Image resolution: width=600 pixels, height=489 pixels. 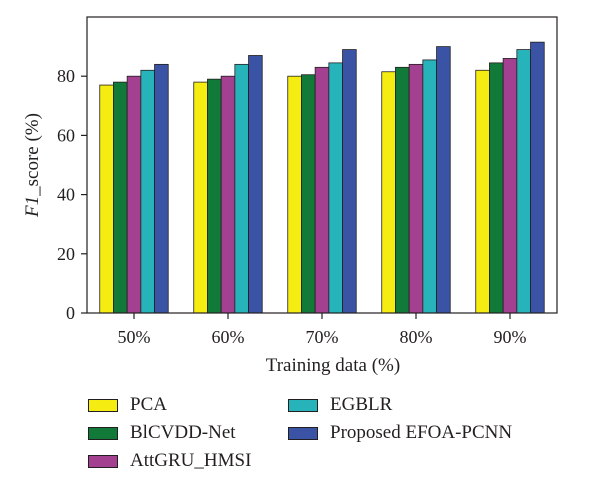 What do you see at coordinates (32, 207) in the screenshot?
I see `y-axis-label-italic: F1` at bounding box center [32, 207].